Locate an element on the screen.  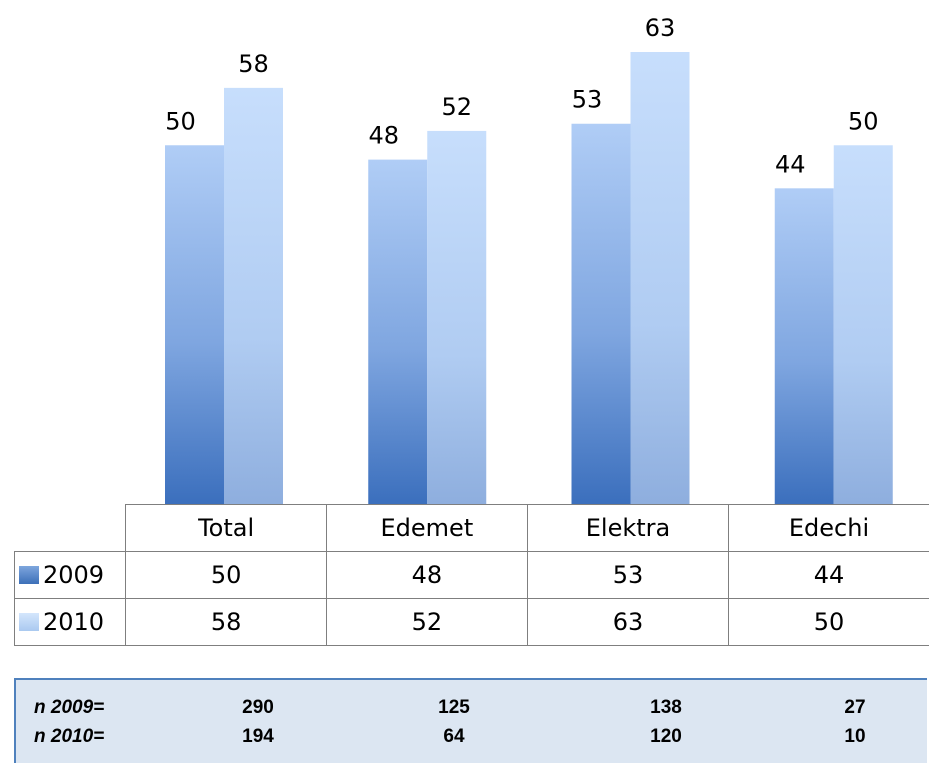
sample-size-value: 138 is located at coordinates (666, 707).